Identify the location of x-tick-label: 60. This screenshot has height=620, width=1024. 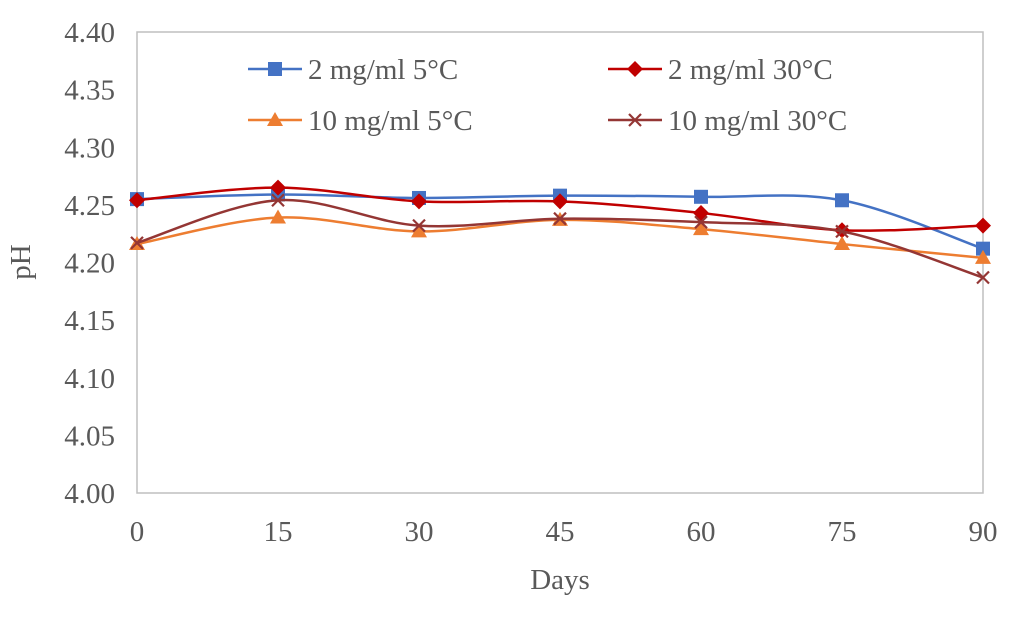
(701, 532).